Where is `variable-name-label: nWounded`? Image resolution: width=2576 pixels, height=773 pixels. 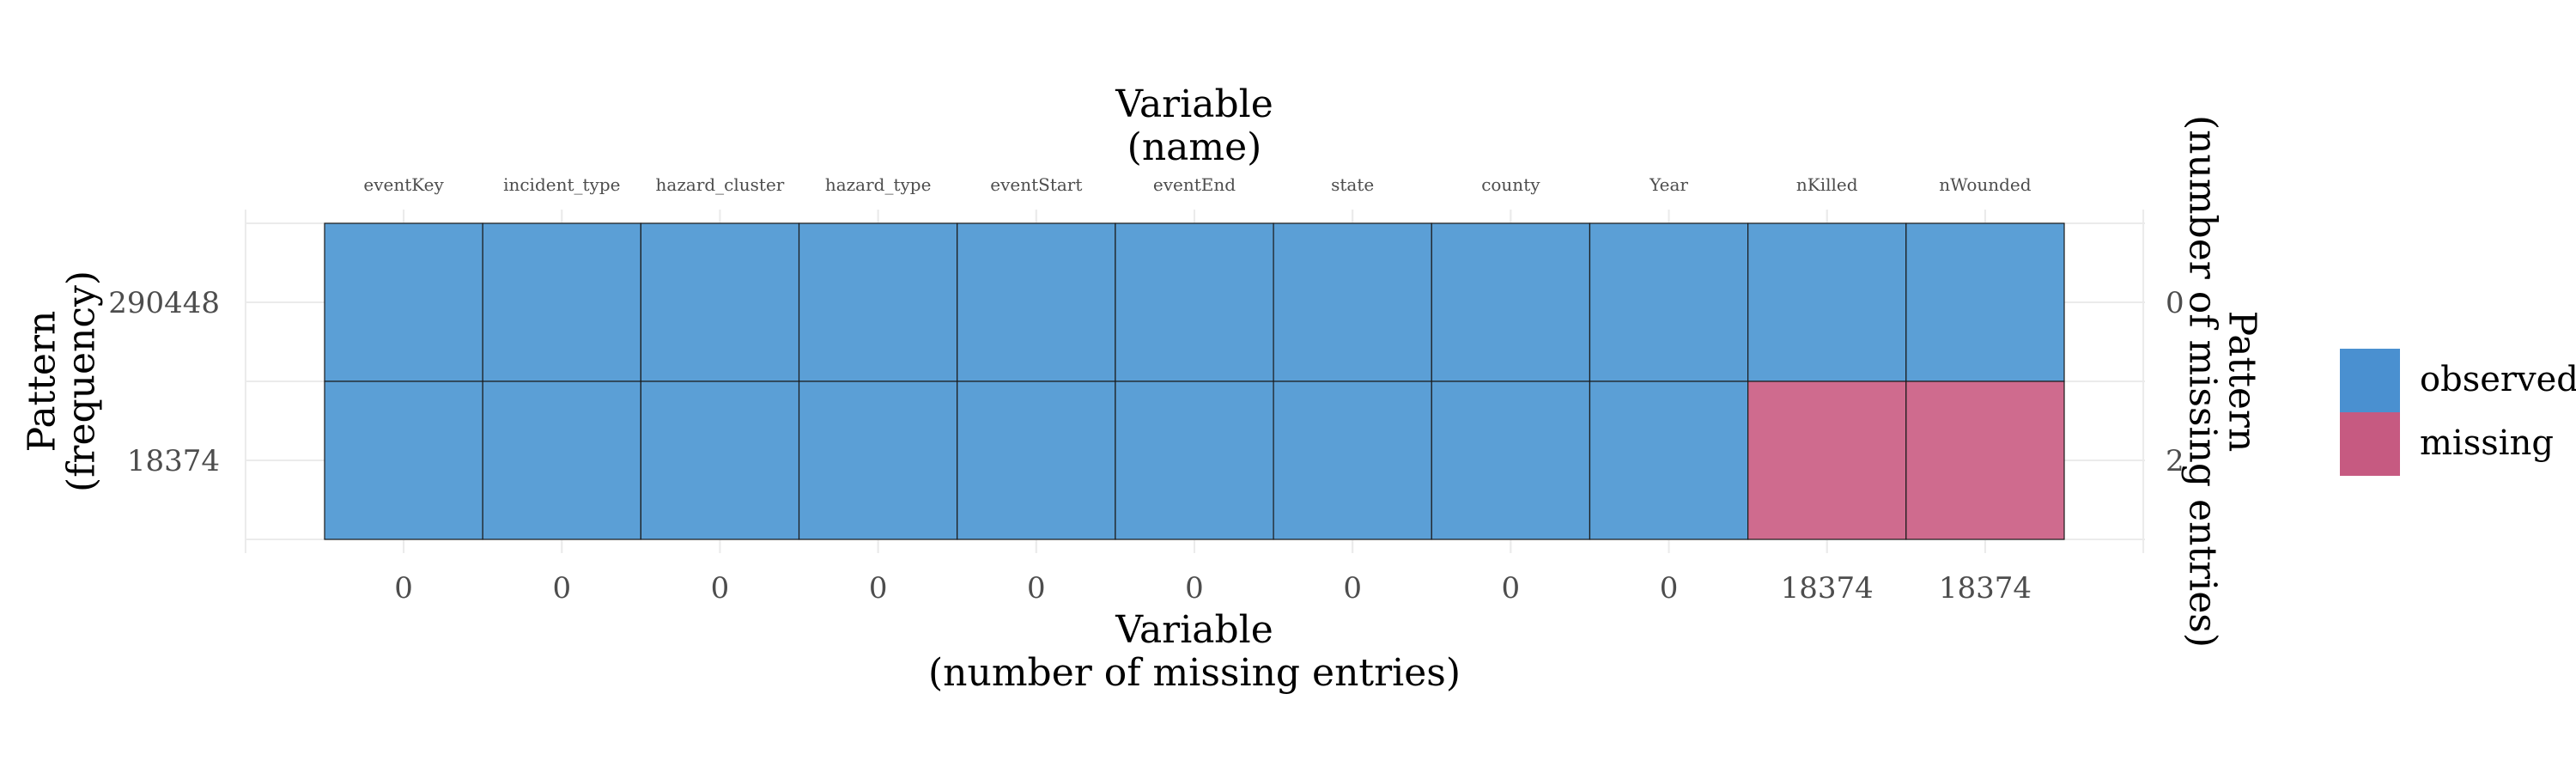 variable-name-label: nWounded is located at coordinates (1985, 184).